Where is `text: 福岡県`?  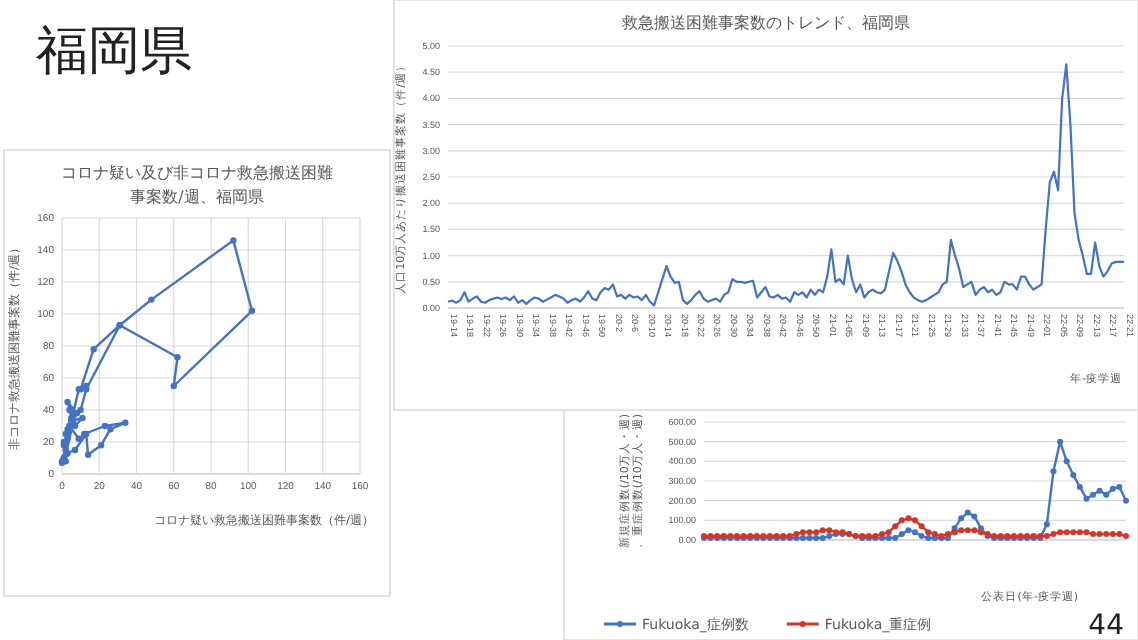
text: 福岡県 is located at coordinates (114, 52).